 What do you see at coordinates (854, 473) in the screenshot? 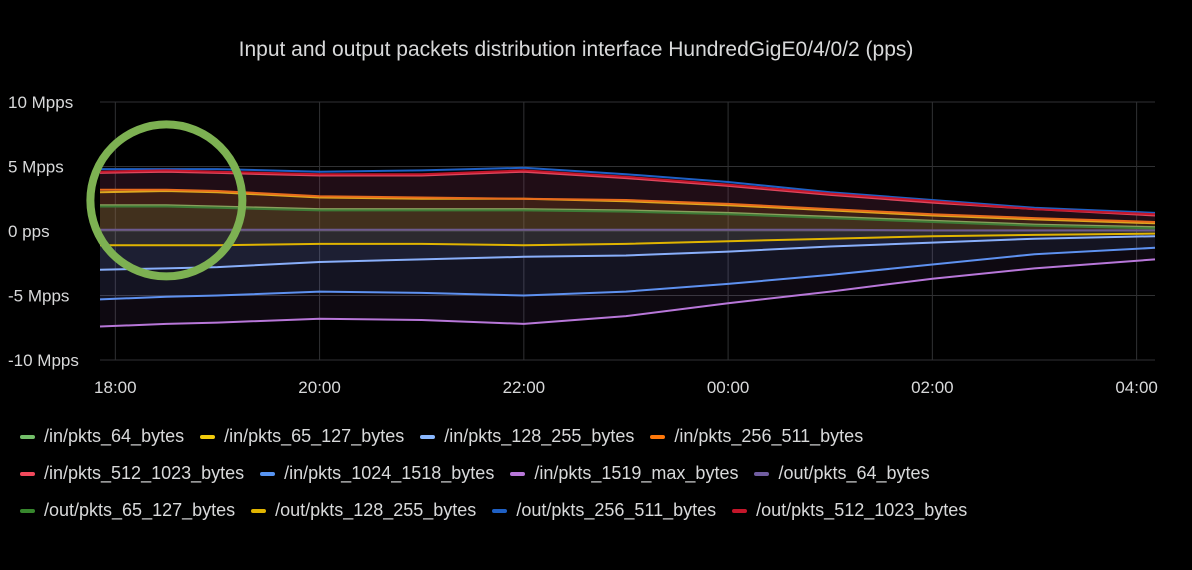
I see `legend-label: /out/pkts_64_bytes` at bounding box center [854, 473].